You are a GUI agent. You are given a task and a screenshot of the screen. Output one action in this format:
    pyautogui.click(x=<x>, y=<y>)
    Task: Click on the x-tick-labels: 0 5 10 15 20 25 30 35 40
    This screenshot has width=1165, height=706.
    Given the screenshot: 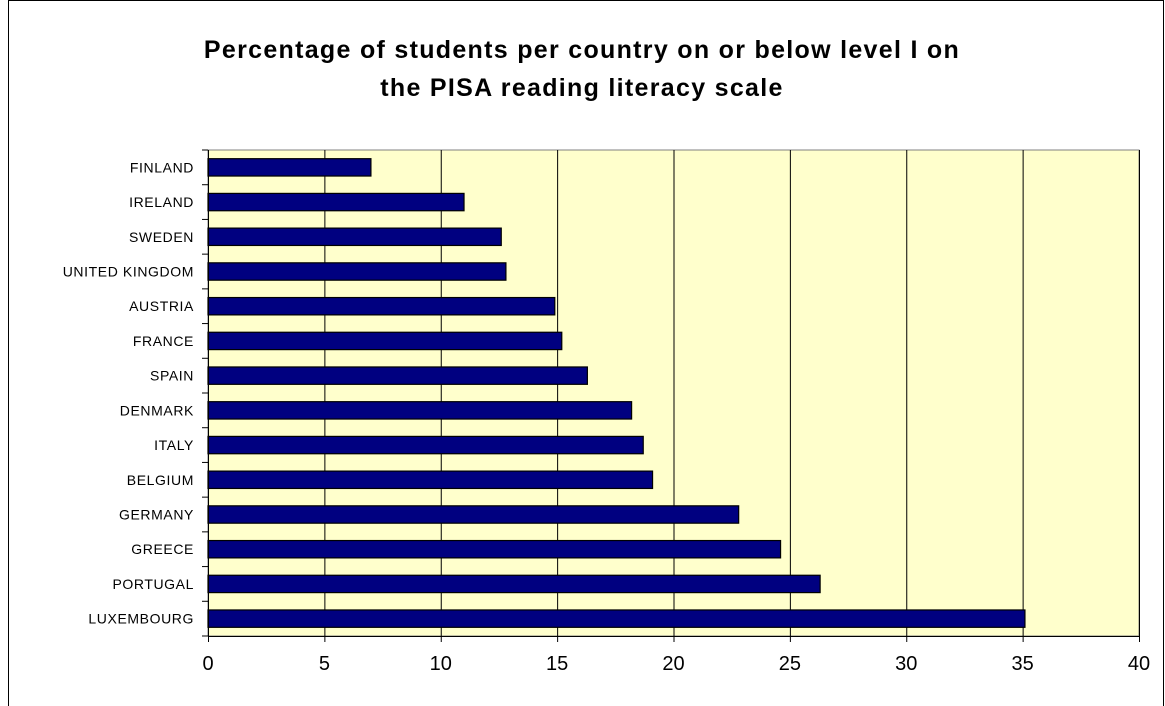 What is the action you would take?
    pyautogui.click(x=676, y=664)
    